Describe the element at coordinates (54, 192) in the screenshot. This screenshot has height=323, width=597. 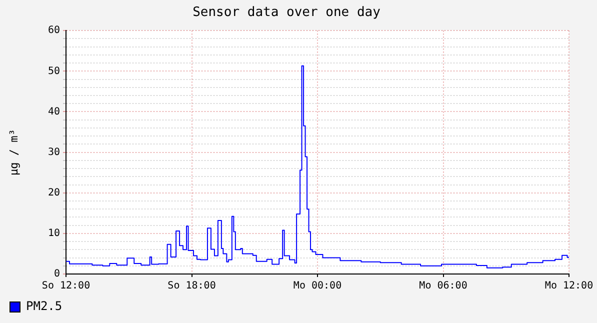
I see `y-tick-label: 20` at that location.